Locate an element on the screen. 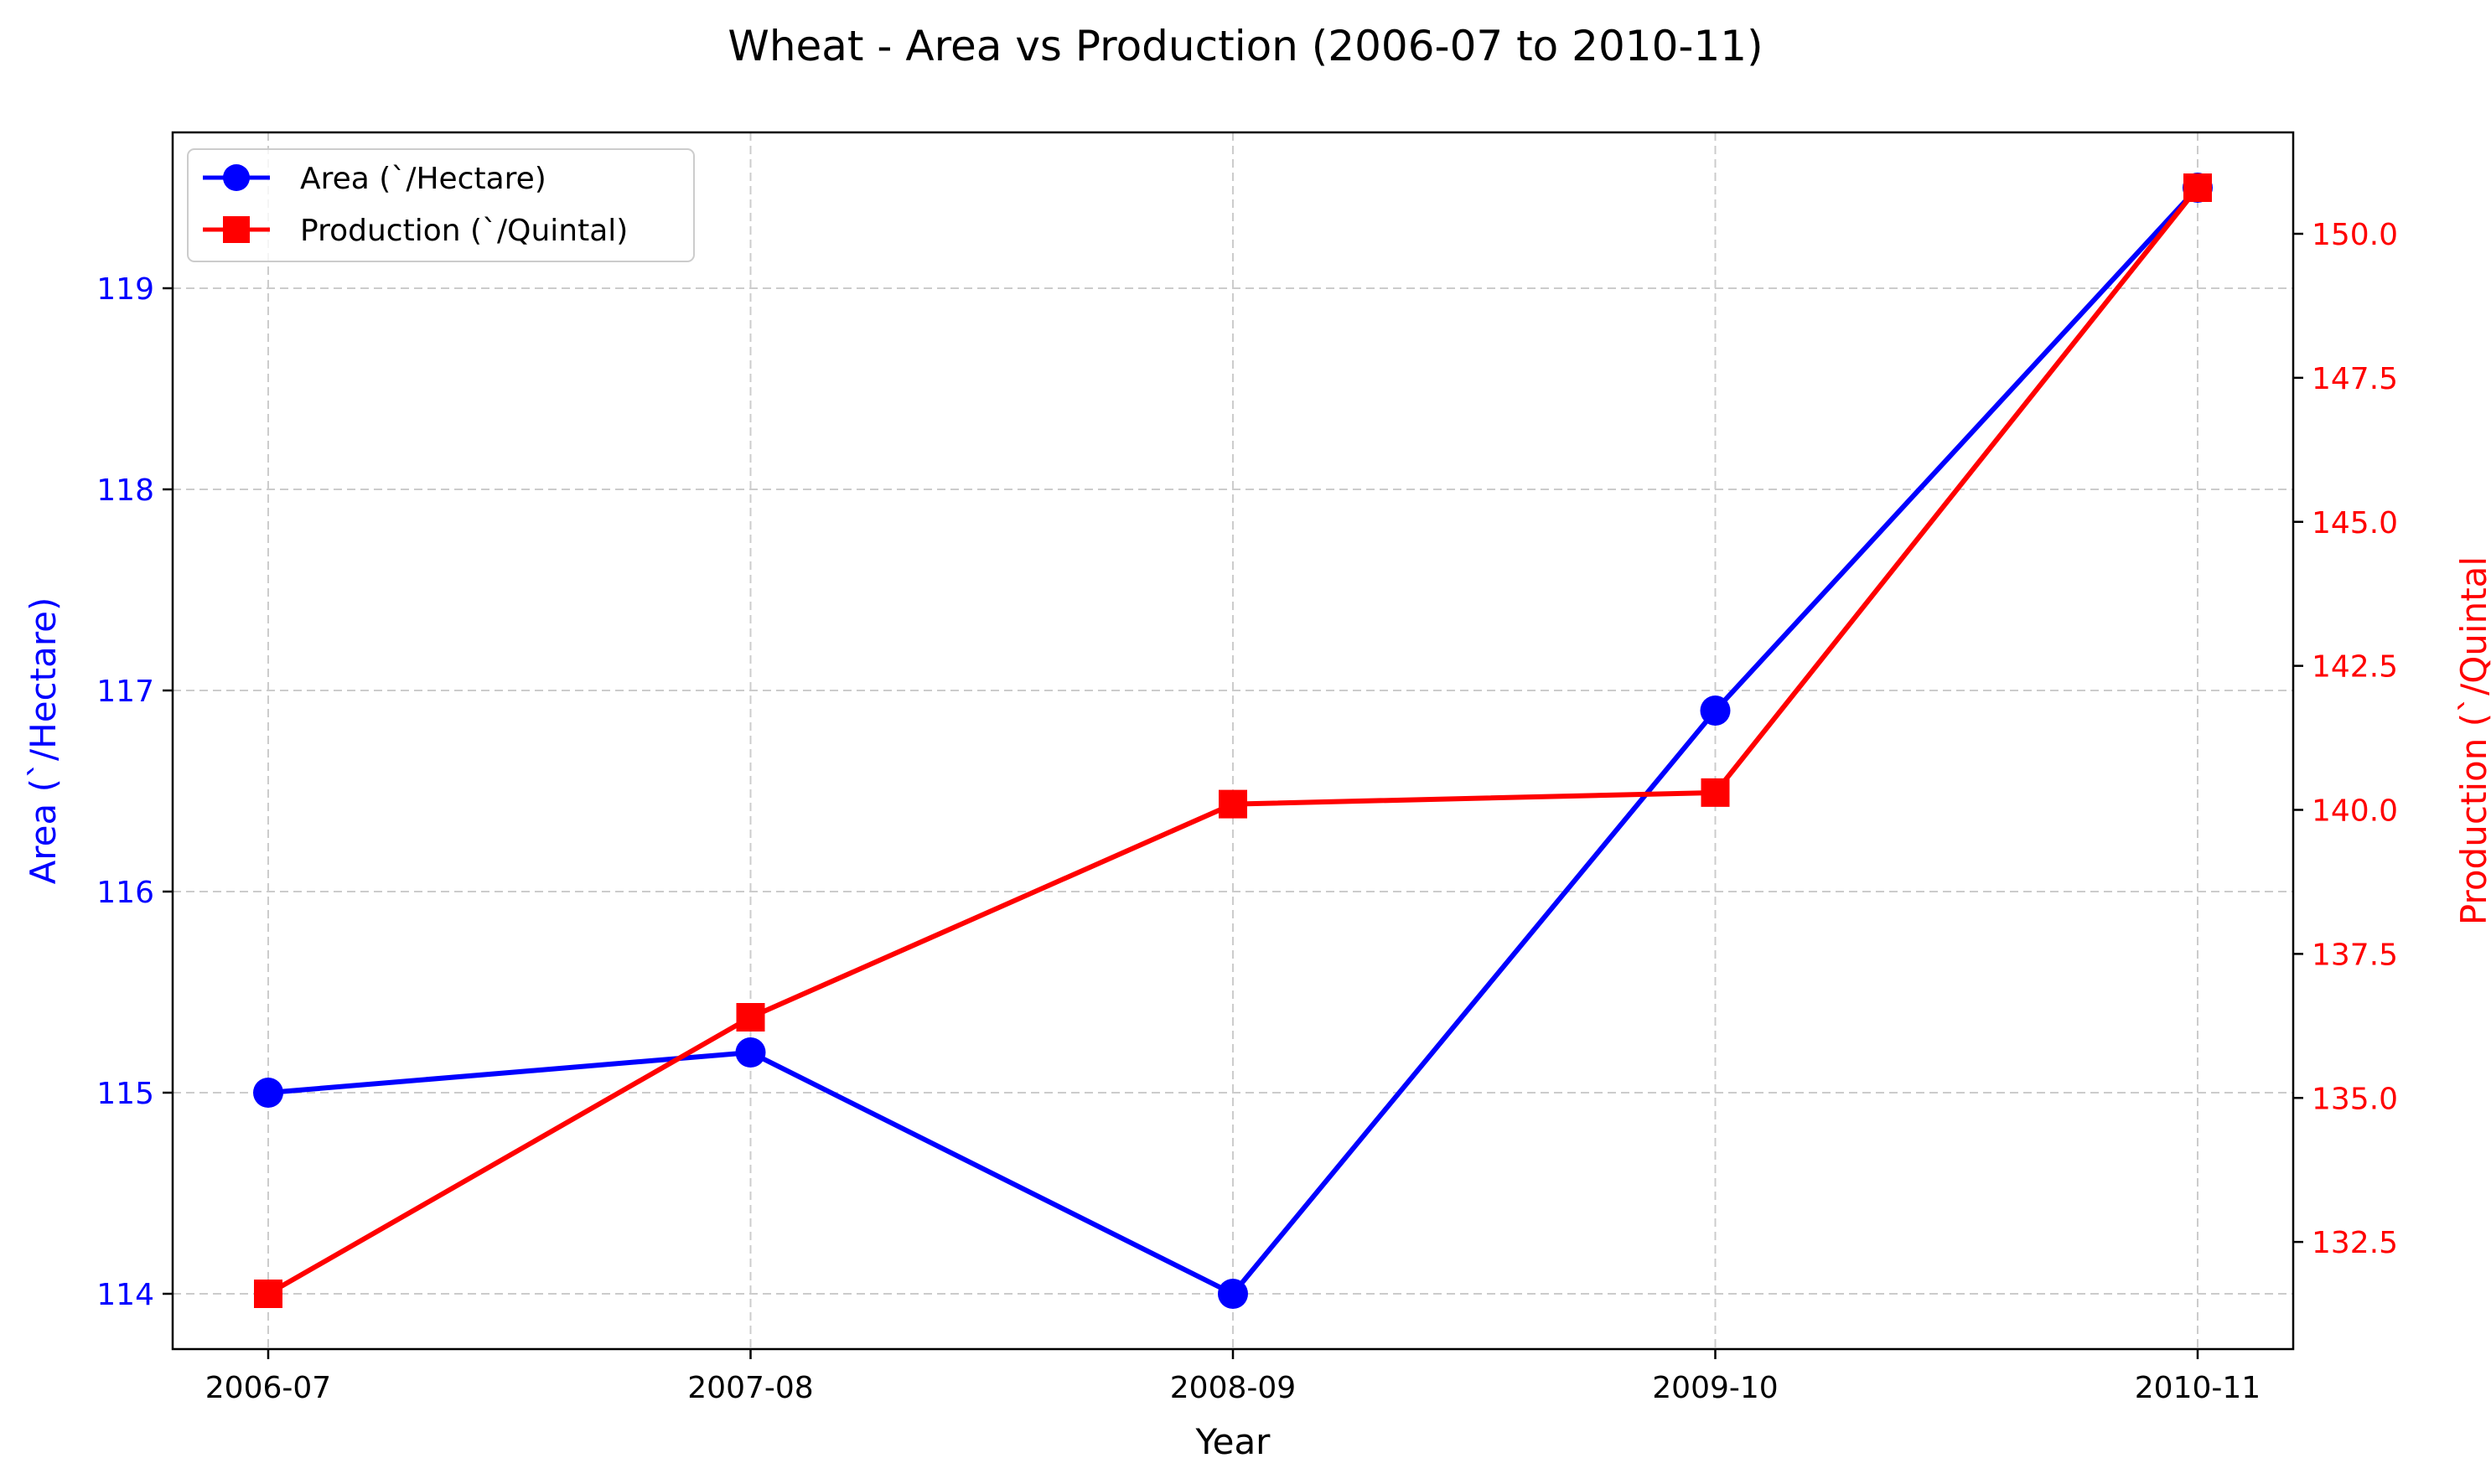 The width and height of the screenshot is (2491, 1484). right-y-tick-label: 132.5 is located at coordinates (2355, 1243).